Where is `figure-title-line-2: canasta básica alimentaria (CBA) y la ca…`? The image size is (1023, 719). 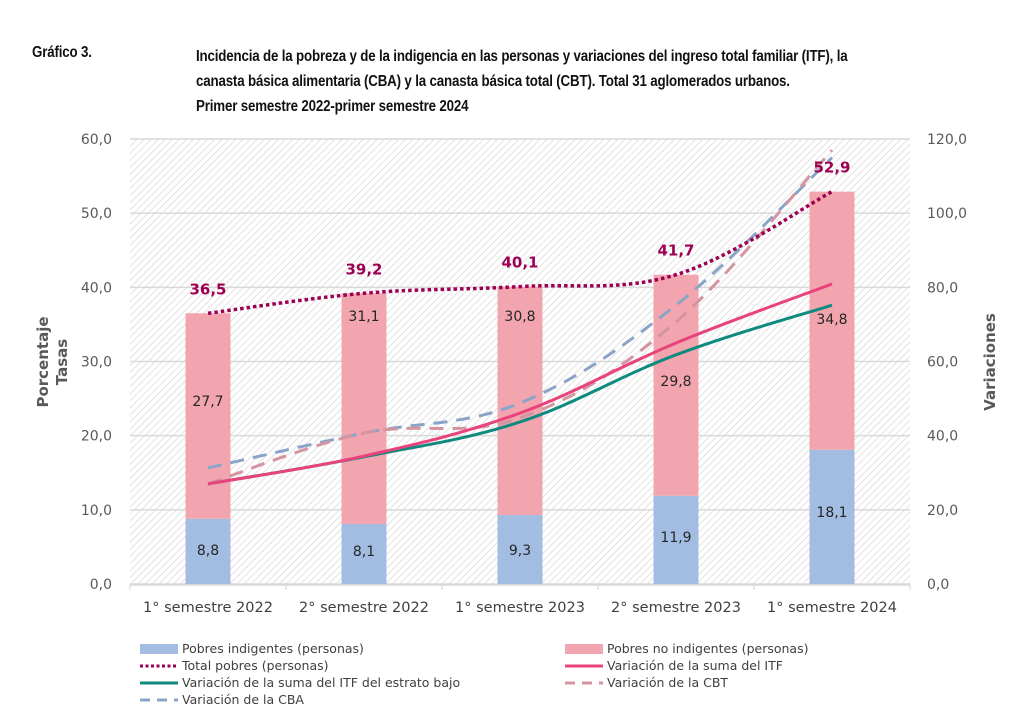 figure-title-line-2: canasta básica alimentaria (CBA) y la ca… is located at coordinates (493, 81).